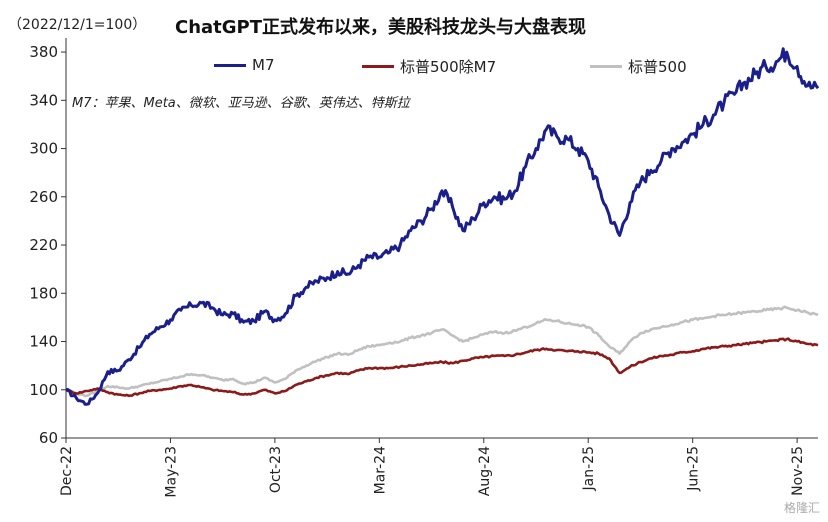  What do you see at coordinates (380, 470) in the screenshot?
I see `x-tick-label: Mar-24` at bounding box center [380, 470].